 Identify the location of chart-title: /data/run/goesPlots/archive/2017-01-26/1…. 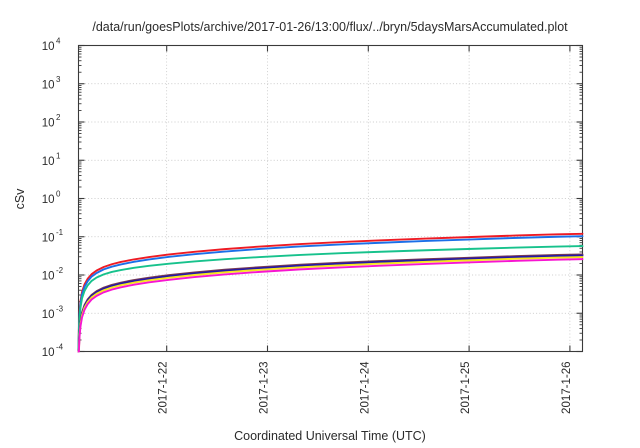
(330, 27).